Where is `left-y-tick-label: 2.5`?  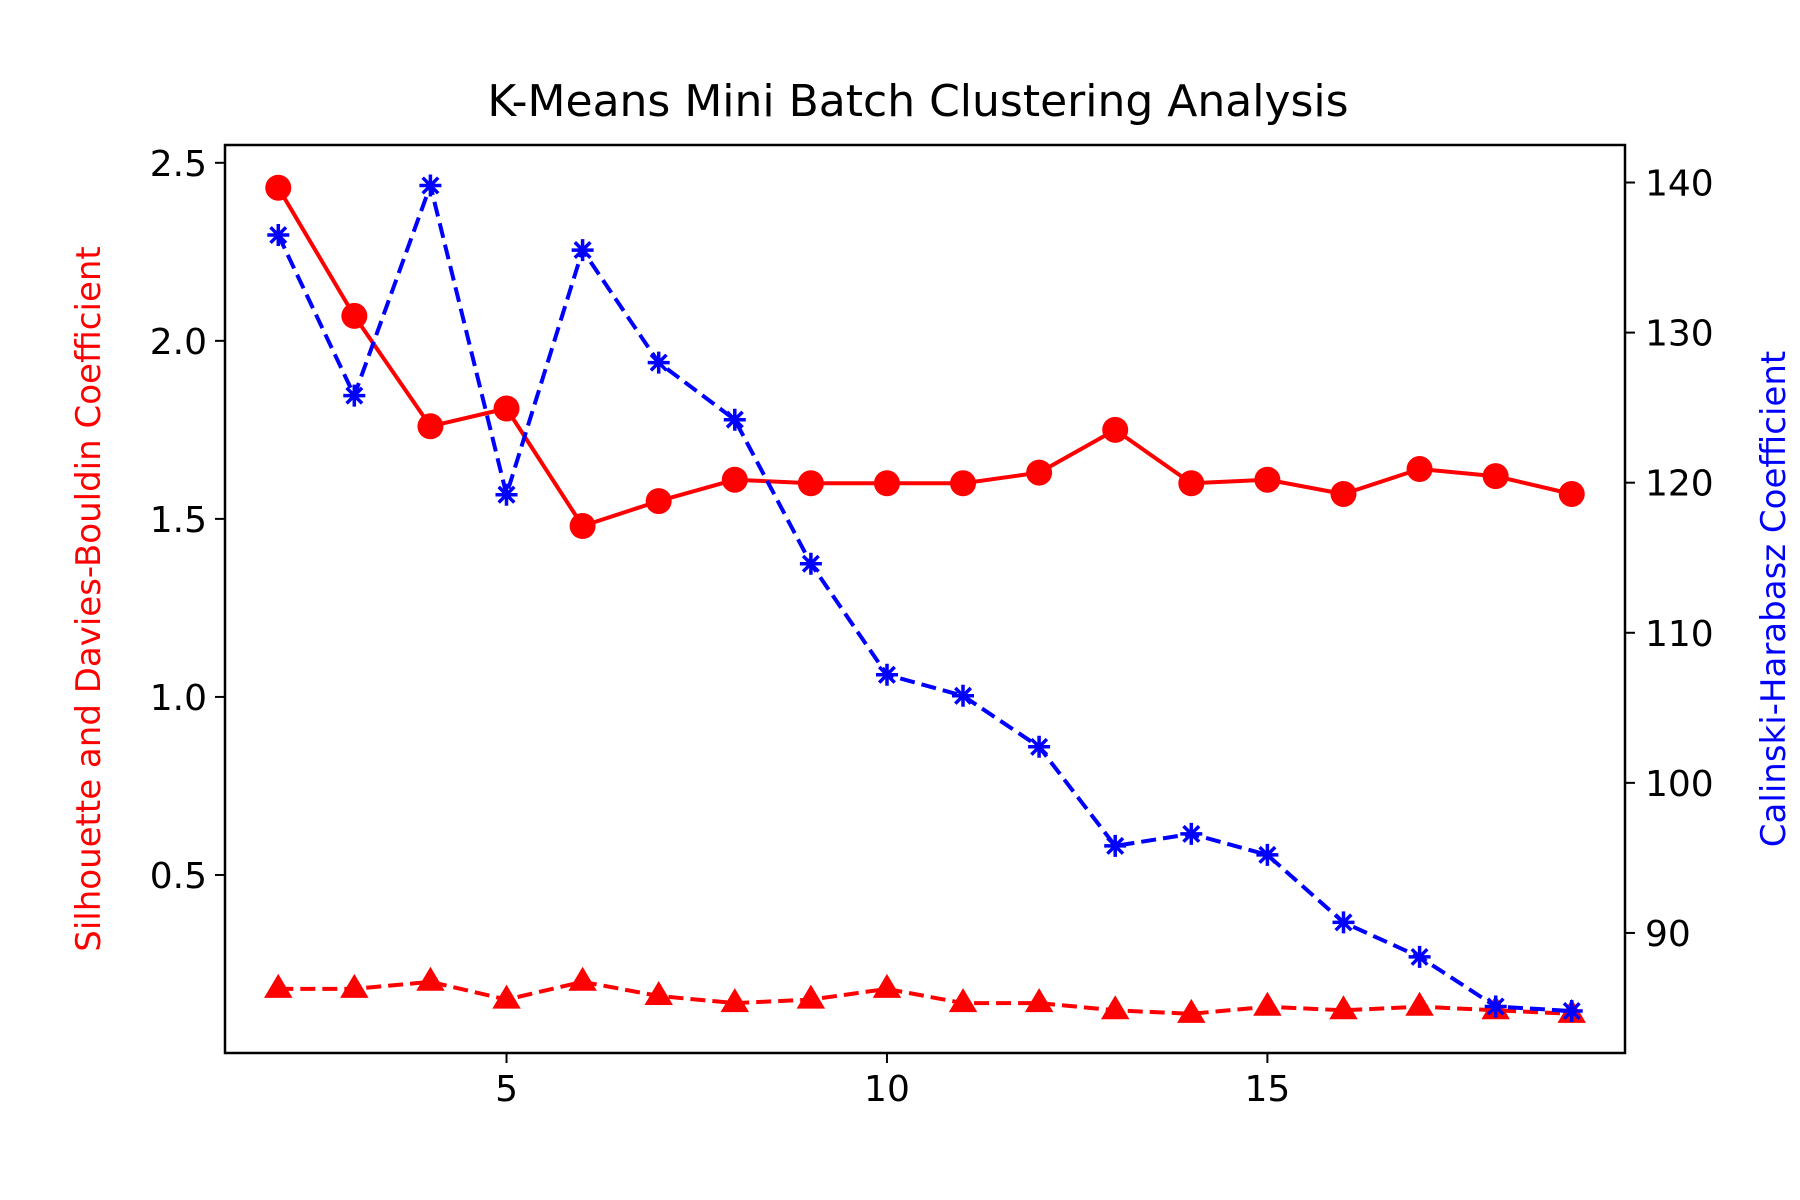 left-y-tick-label: 2.5 is located at coordinates (178, 164).